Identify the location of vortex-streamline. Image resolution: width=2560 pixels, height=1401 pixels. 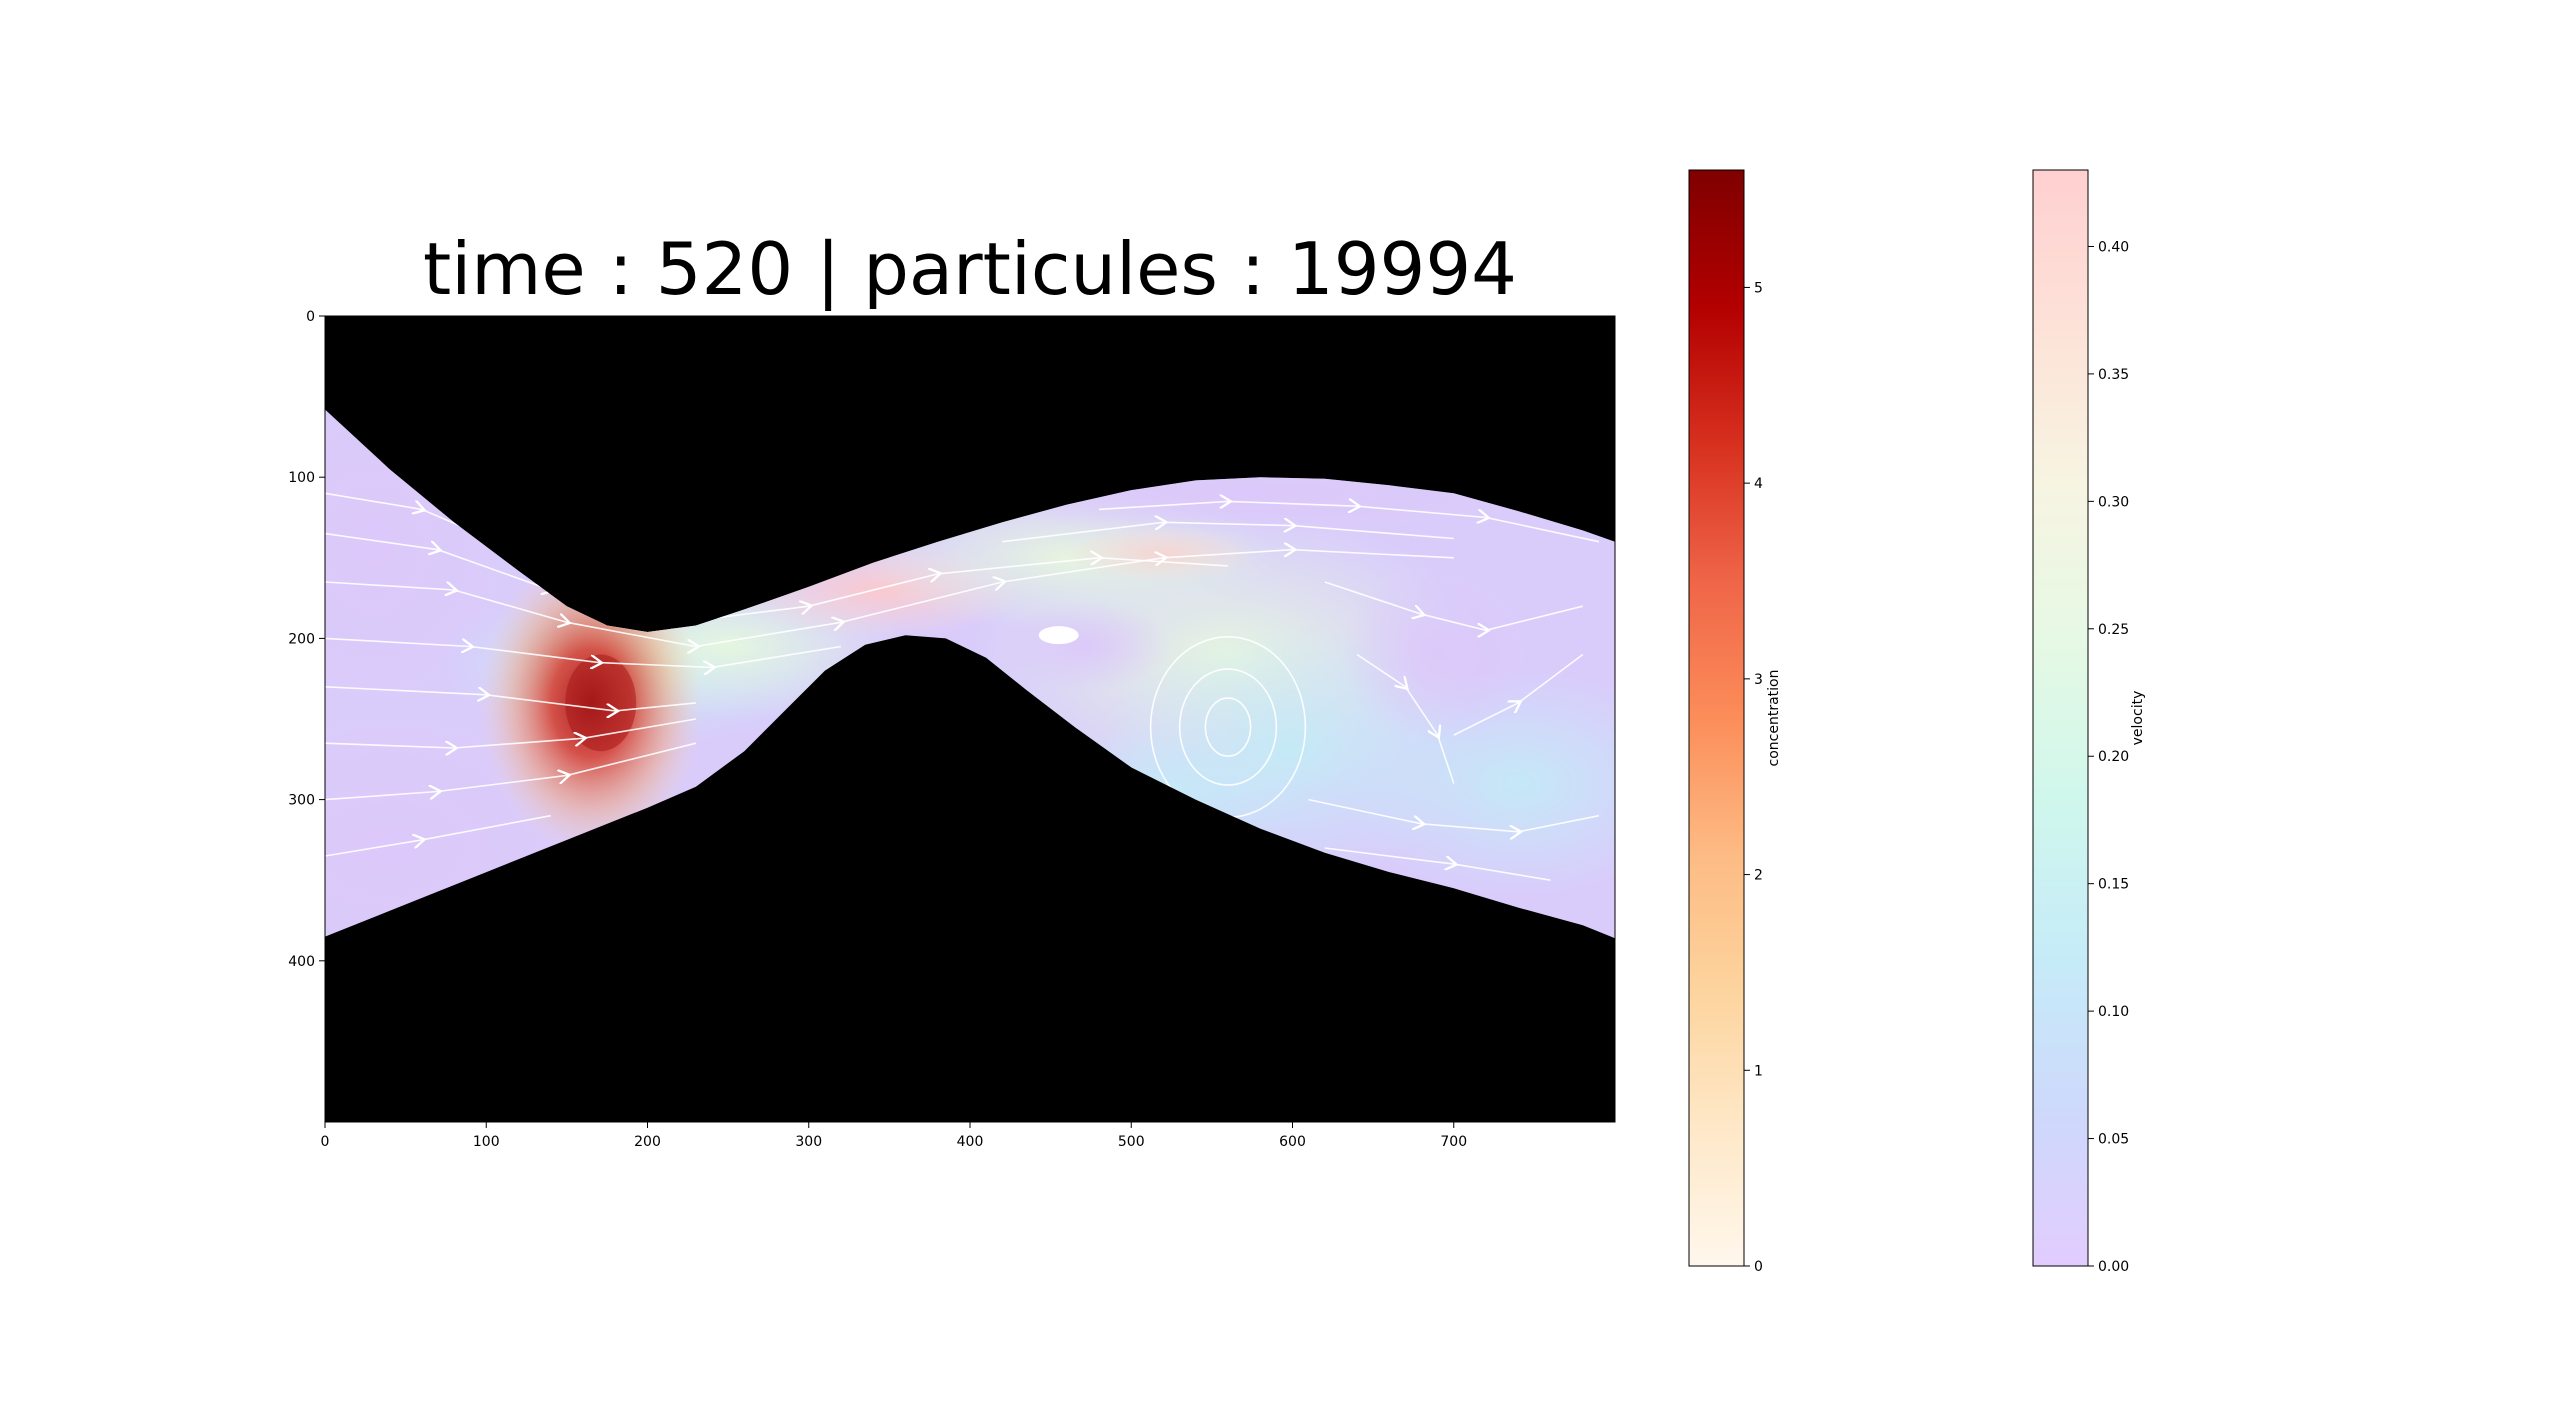
(1228, 727).